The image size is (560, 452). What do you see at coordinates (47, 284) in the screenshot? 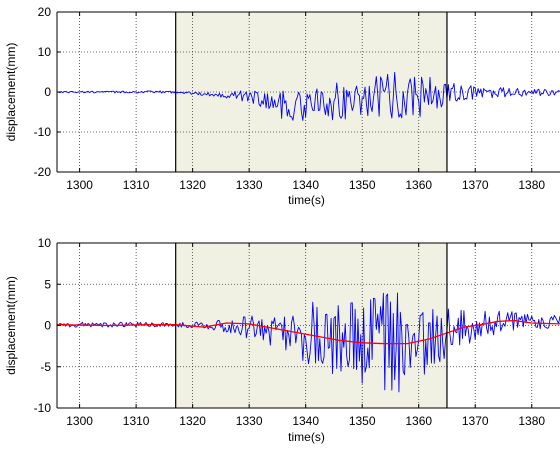
I see `y-tick-label: 5` at bounding box center [47, 284].